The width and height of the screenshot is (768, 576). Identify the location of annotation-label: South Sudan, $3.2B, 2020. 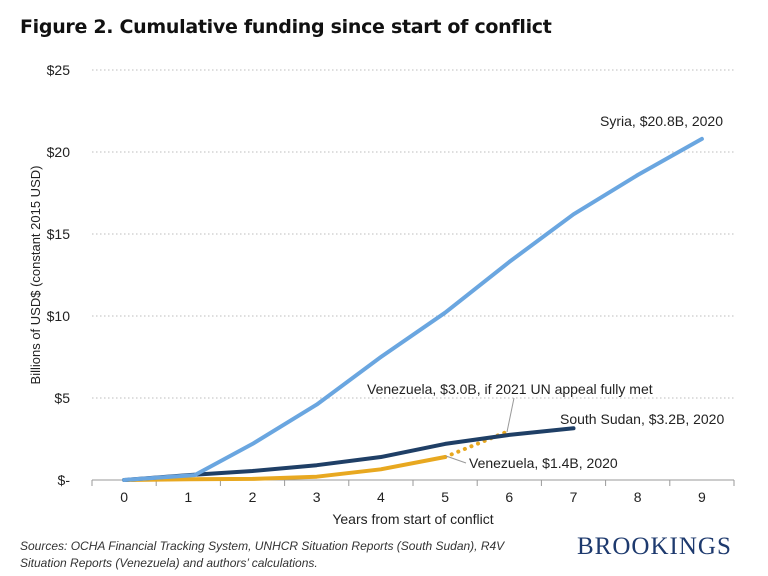
(642, 419).